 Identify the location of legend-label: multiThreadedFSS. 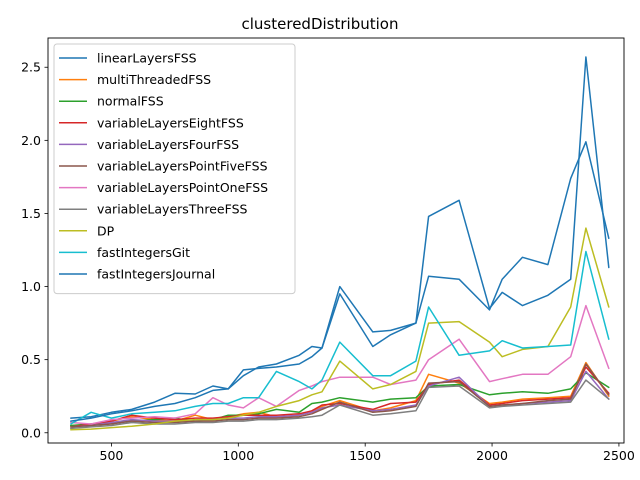
(154, 79).